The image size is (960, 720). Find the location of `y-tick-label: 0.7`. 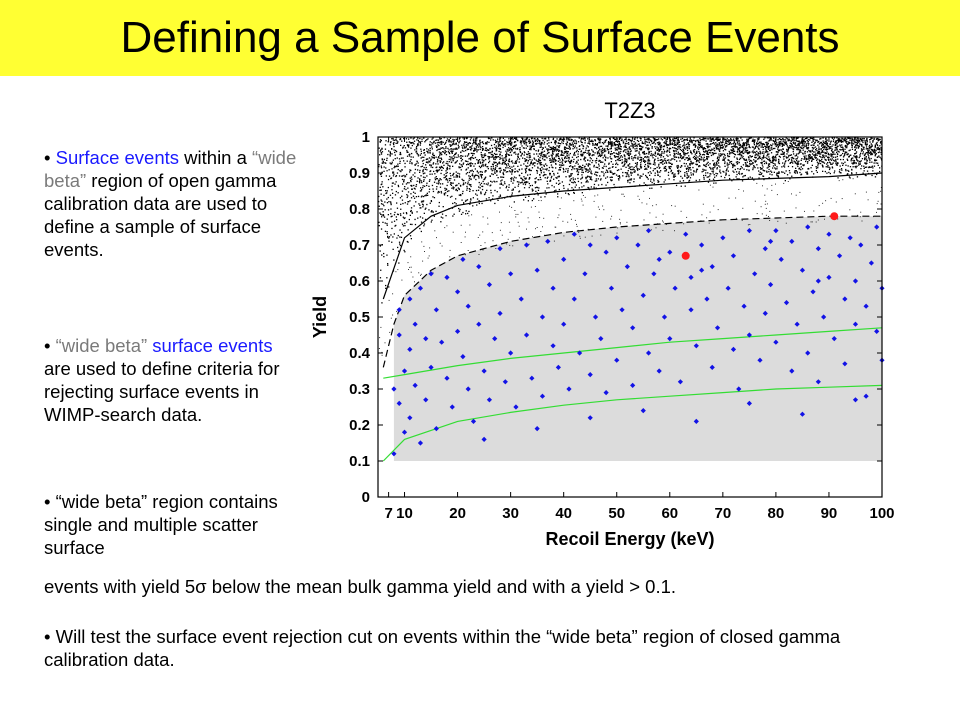

y-tick-label: 0.7 is located at coordinates (359, 245).